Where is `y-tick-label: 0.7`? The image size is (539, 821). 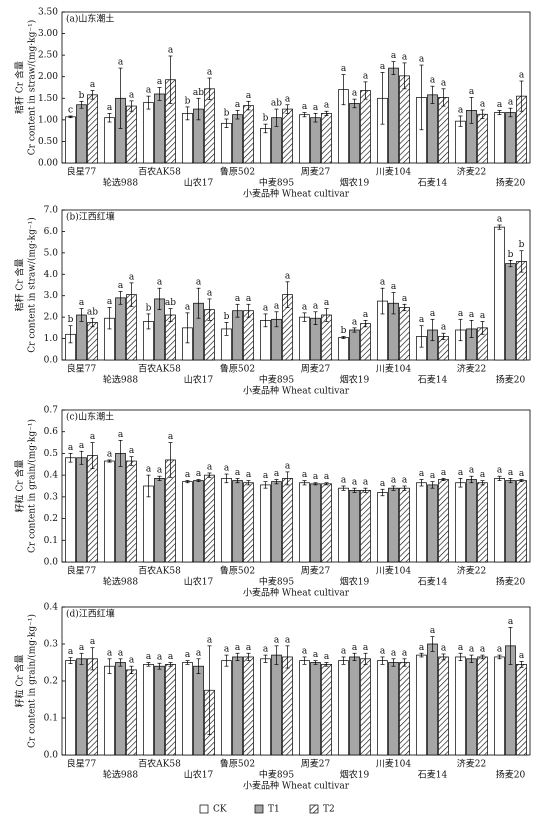 y-tick-label: 0.7 is located at coordinates (51, 411).